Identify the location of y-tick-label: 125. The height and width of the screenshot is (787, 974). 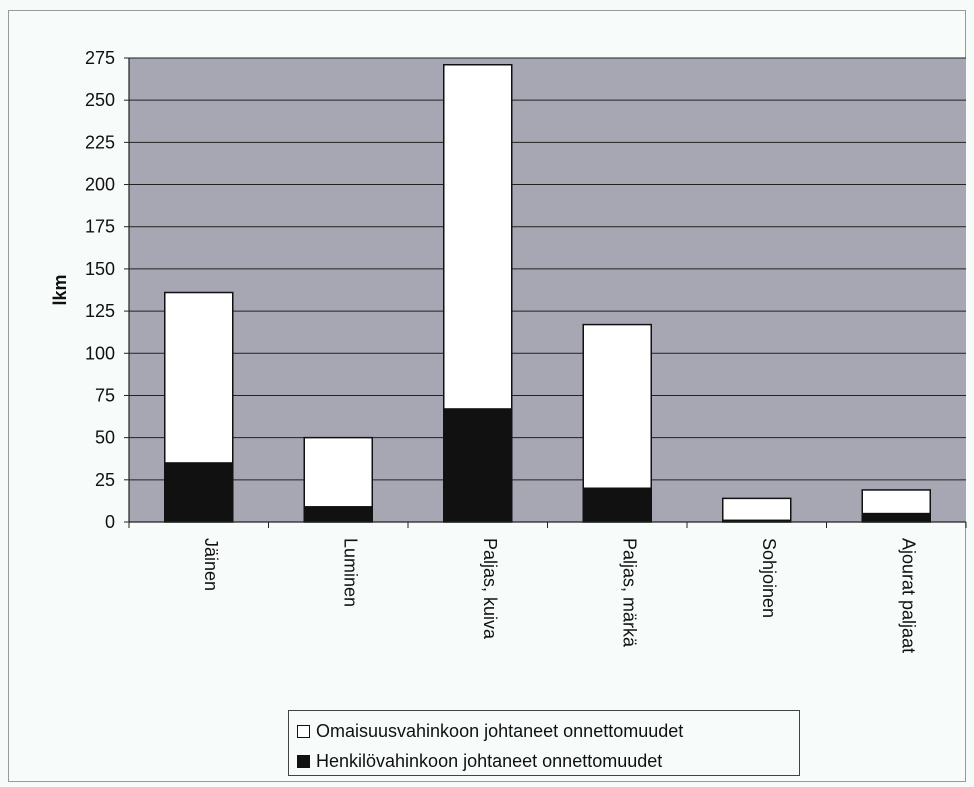
(100, 311).